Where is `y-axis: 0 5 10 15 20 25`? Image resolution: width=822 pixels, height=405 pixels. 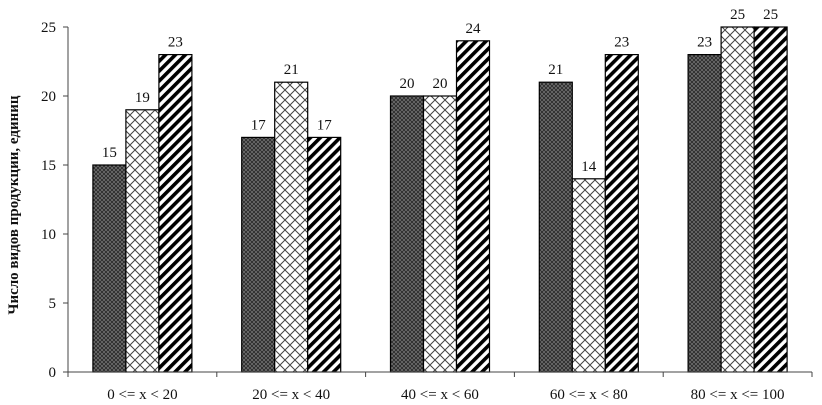
y-axis: 0 5 10 15 20 25 is located at coordinates (55, 200).